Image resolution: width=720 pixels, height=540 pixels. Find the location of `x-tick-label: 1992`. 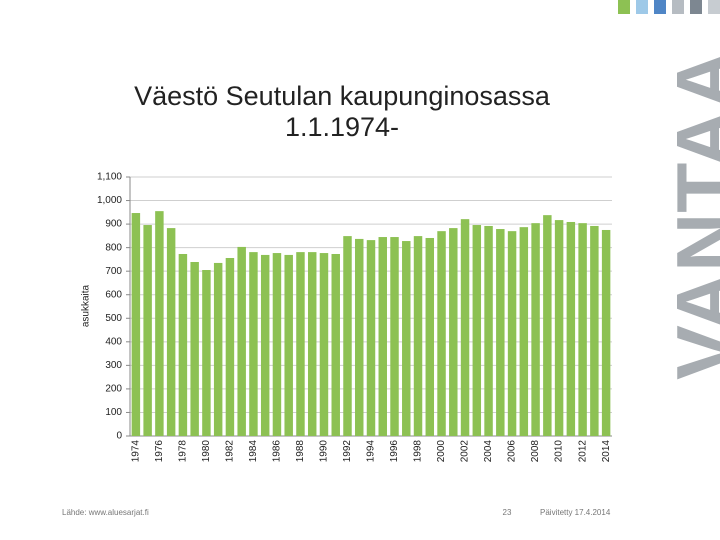

x-tick-label: 1992 is located at coordinates (347, 451).